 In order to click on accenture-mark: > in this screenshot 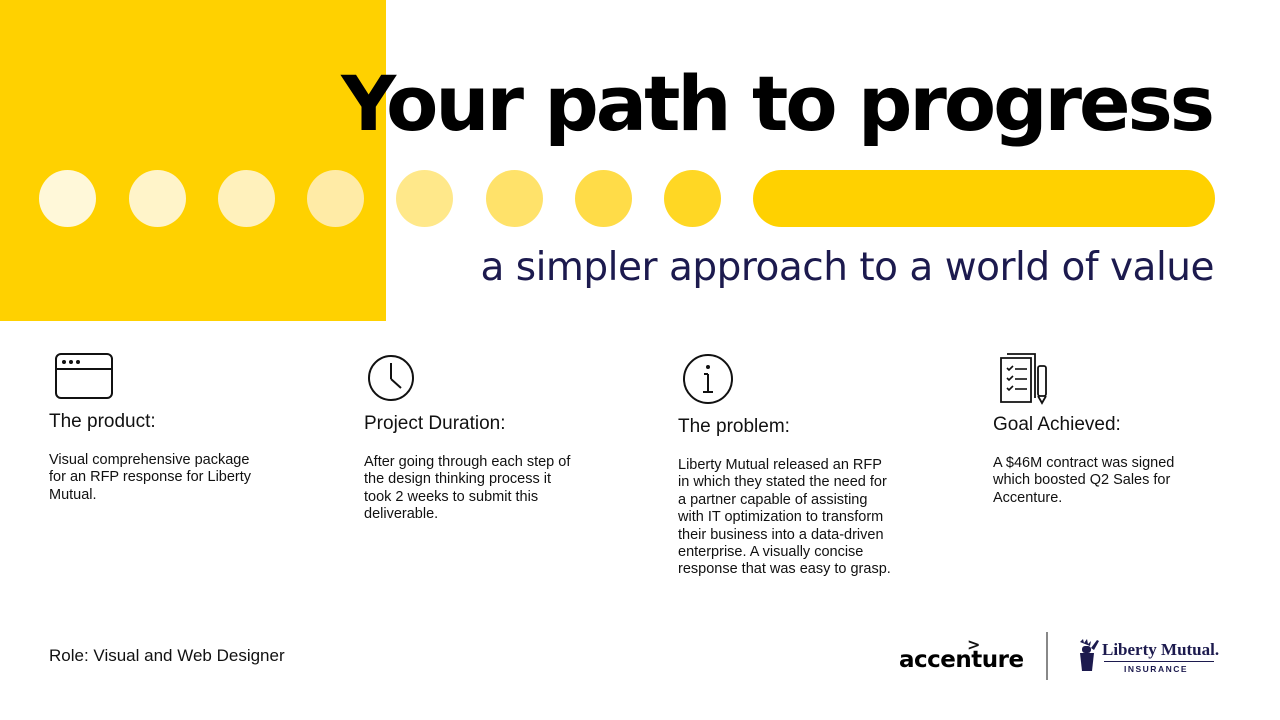, I will do `click(974, 644)`.